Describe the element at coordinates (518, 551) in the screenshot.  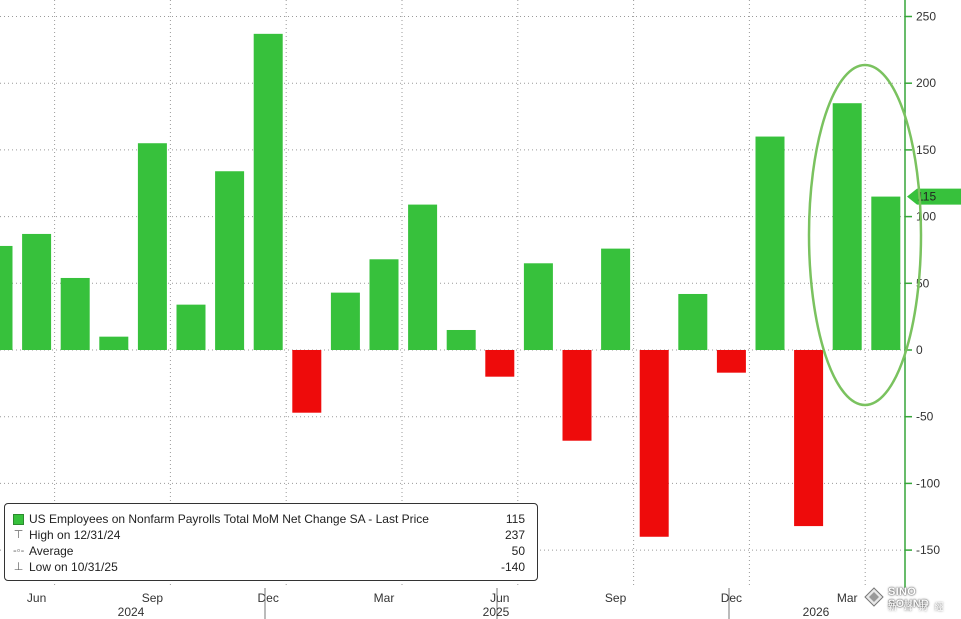
I see `legend-average-value: 50` at that location.